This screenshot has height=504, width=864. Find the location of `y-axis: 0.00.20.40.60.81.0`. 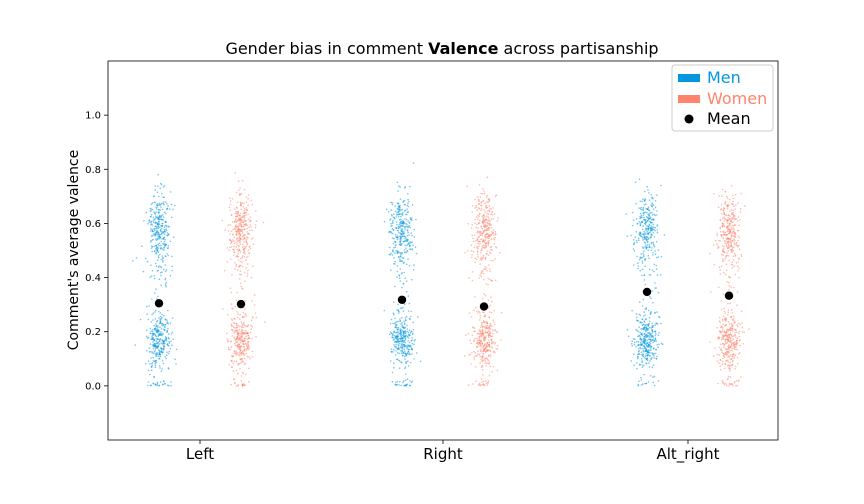

y-axis: 0.00.20.40.60.81.0 is located at coordinates (96, 251).